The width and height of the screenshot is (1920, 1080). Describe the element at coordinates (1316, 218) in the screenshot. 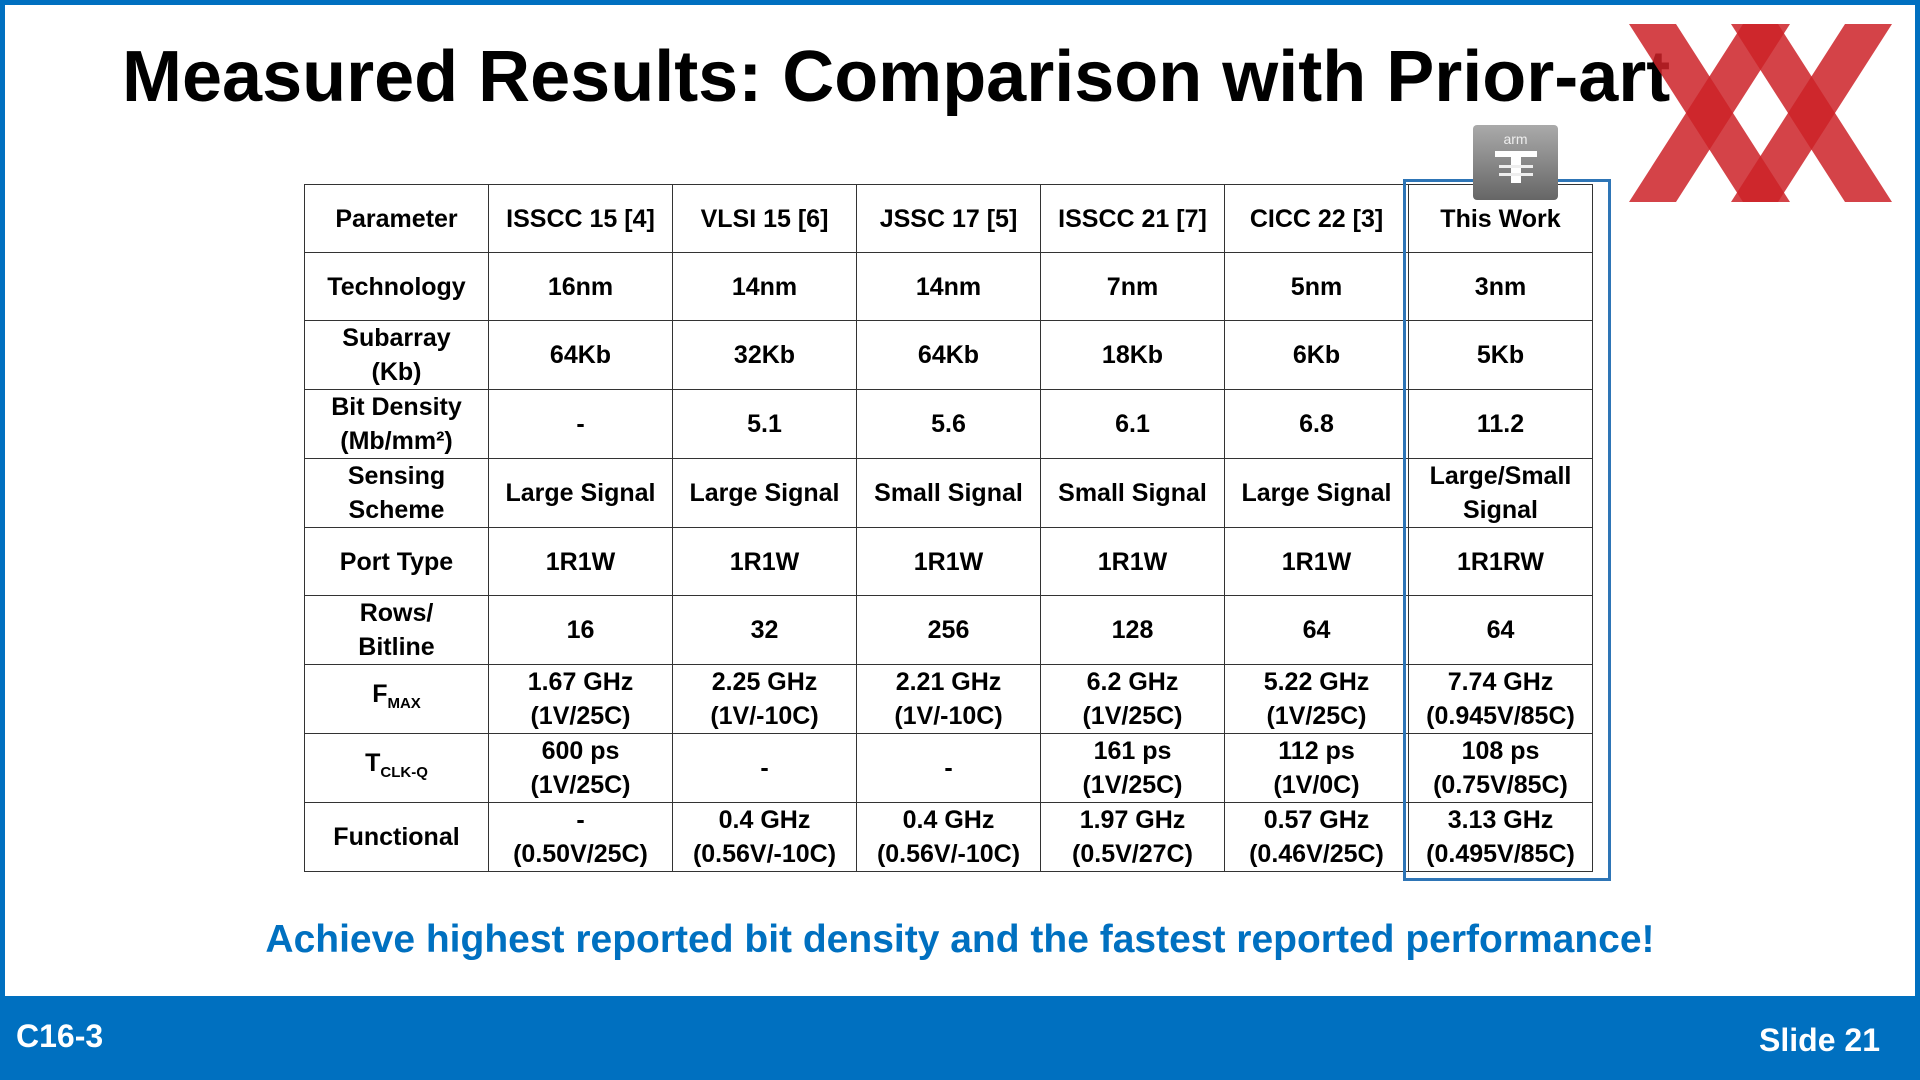

I see `table-cell: CICC 22 [3]` at that location.